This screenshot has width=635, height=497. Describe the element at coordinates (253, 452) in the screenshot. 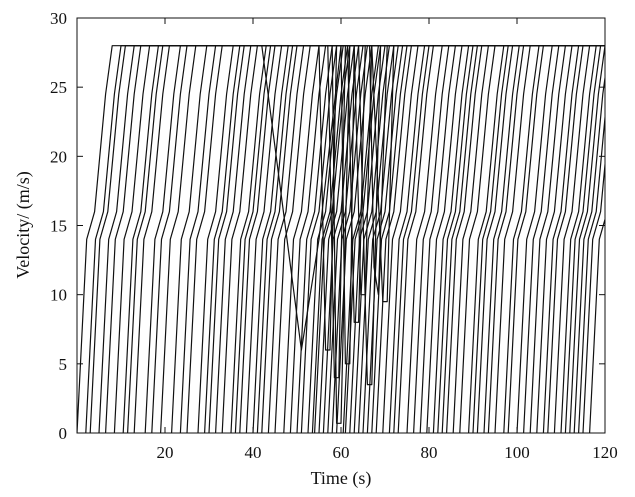

I see `x-tick-label: 40` at that location.